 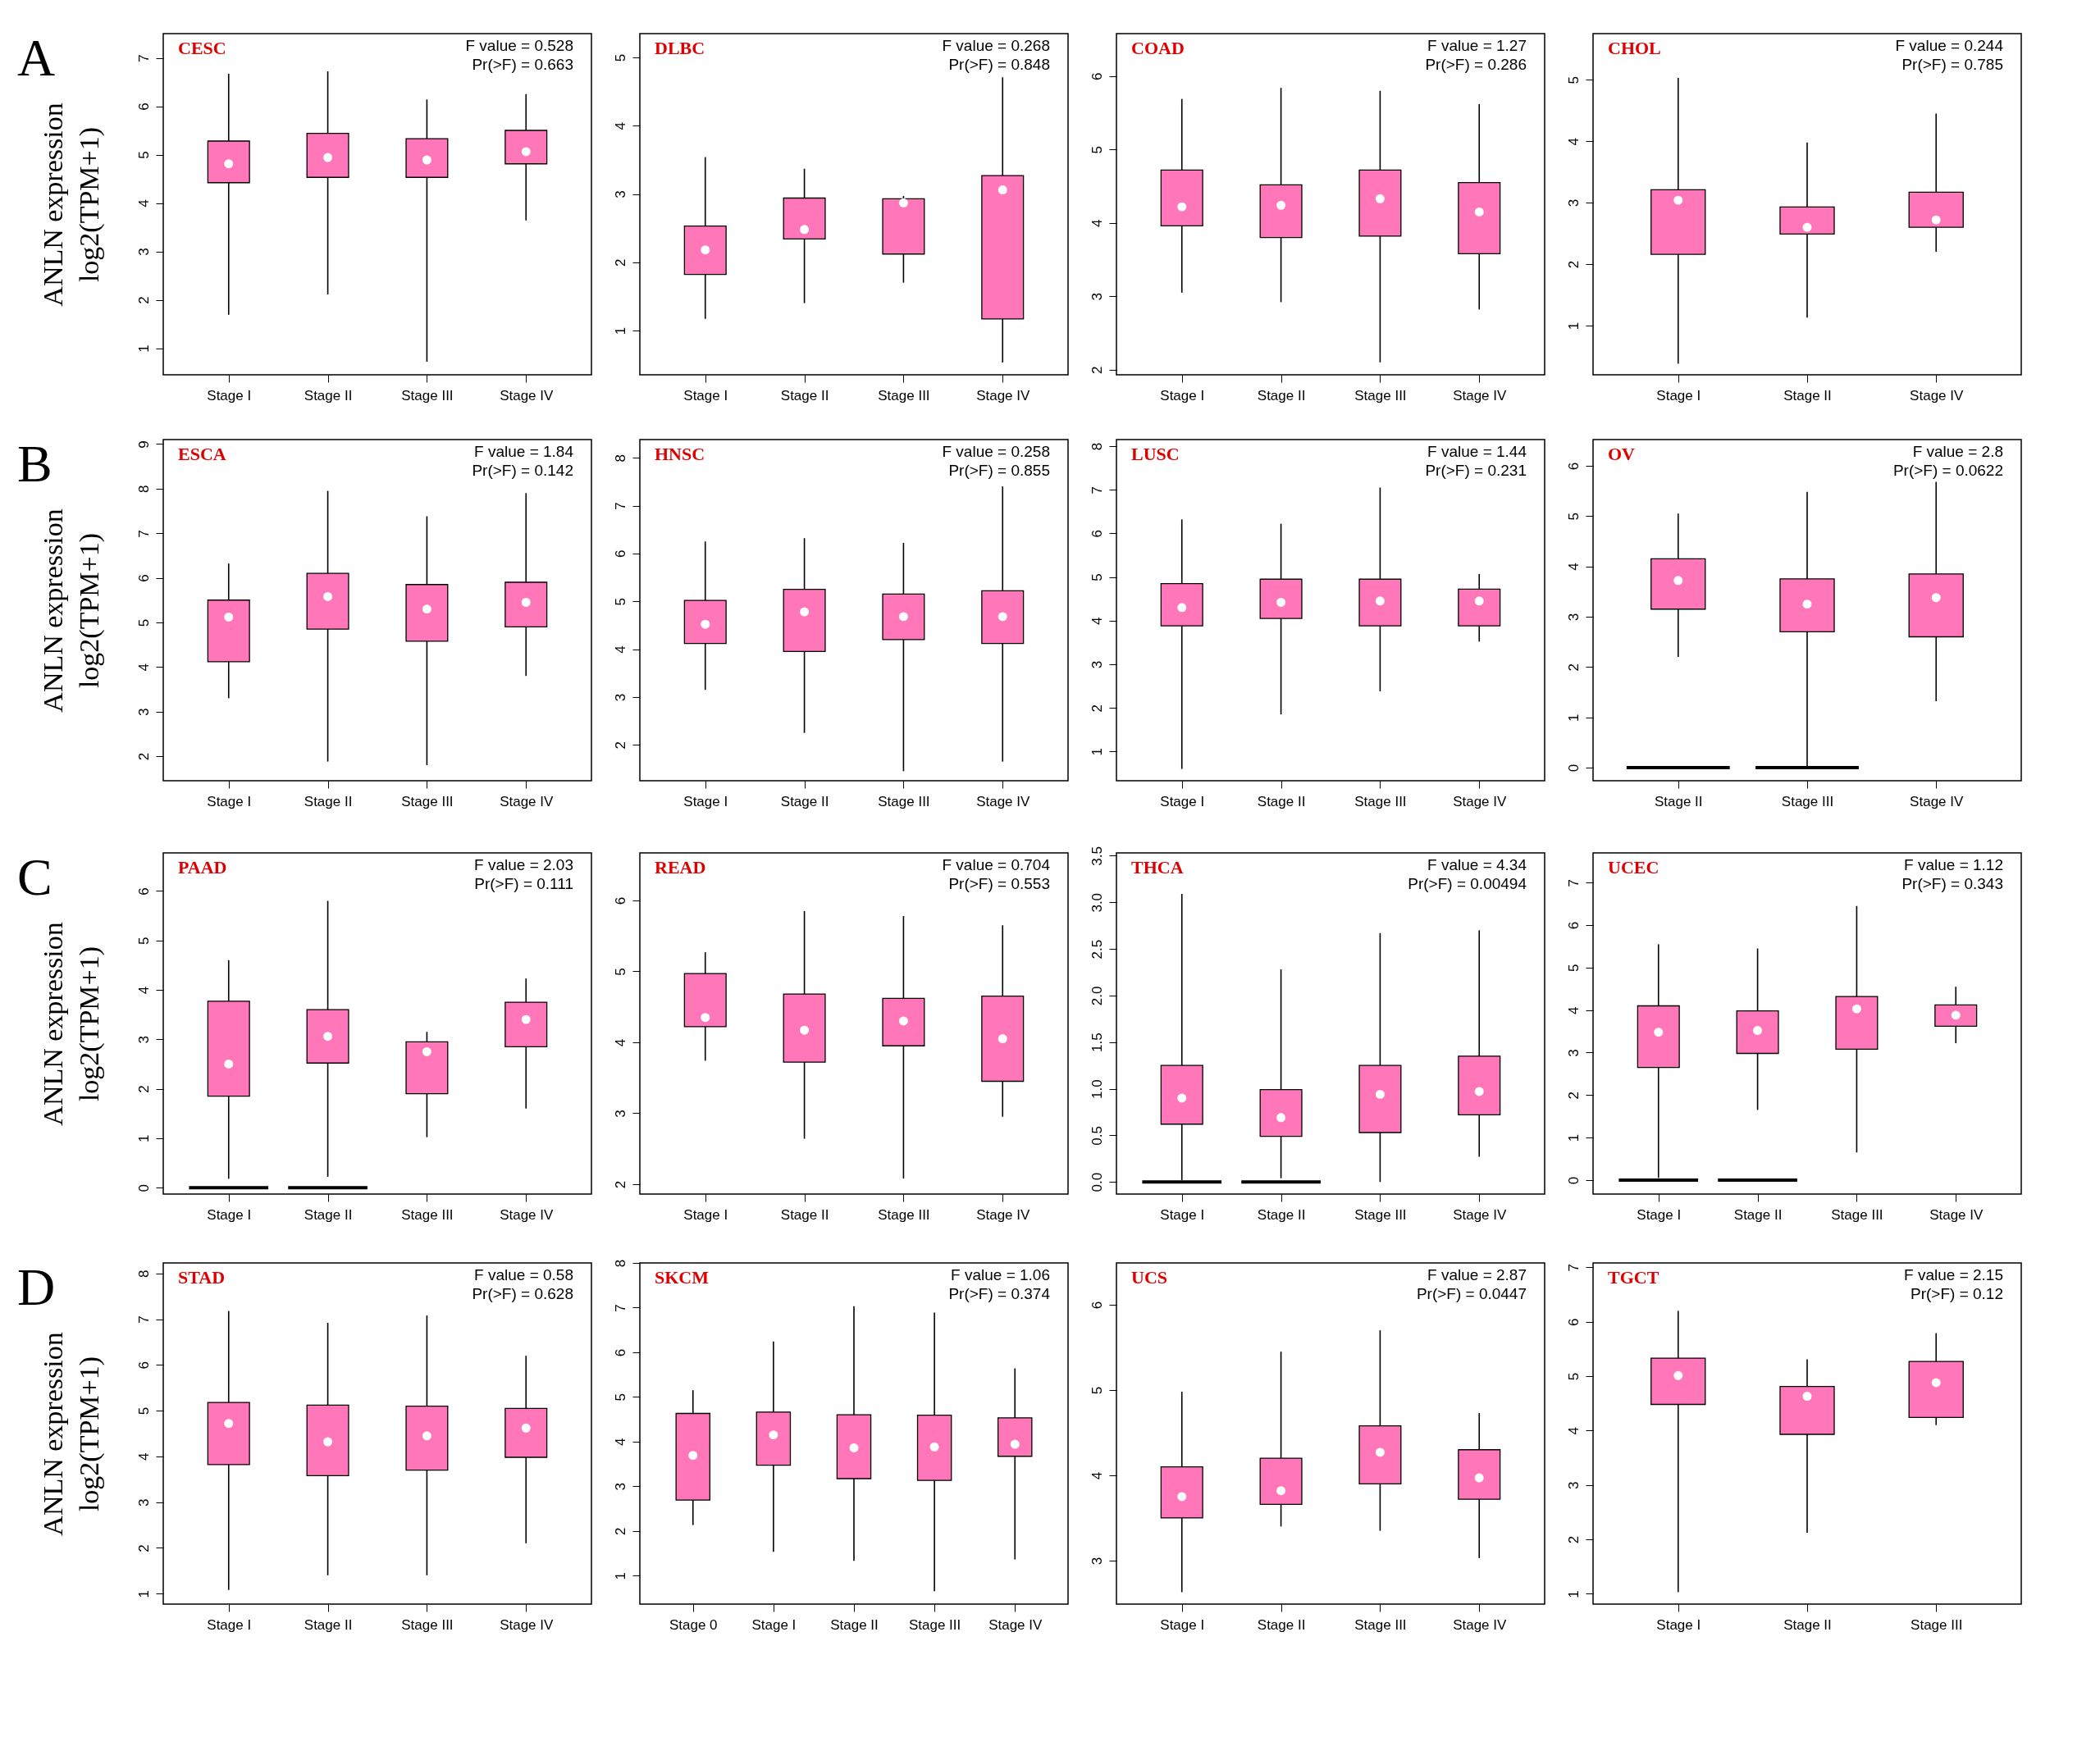 What do you see at coordinates (1097, 856) in the screenshot?
I see `y-tick-label: 3.5` at bounding box center [1097, 856].